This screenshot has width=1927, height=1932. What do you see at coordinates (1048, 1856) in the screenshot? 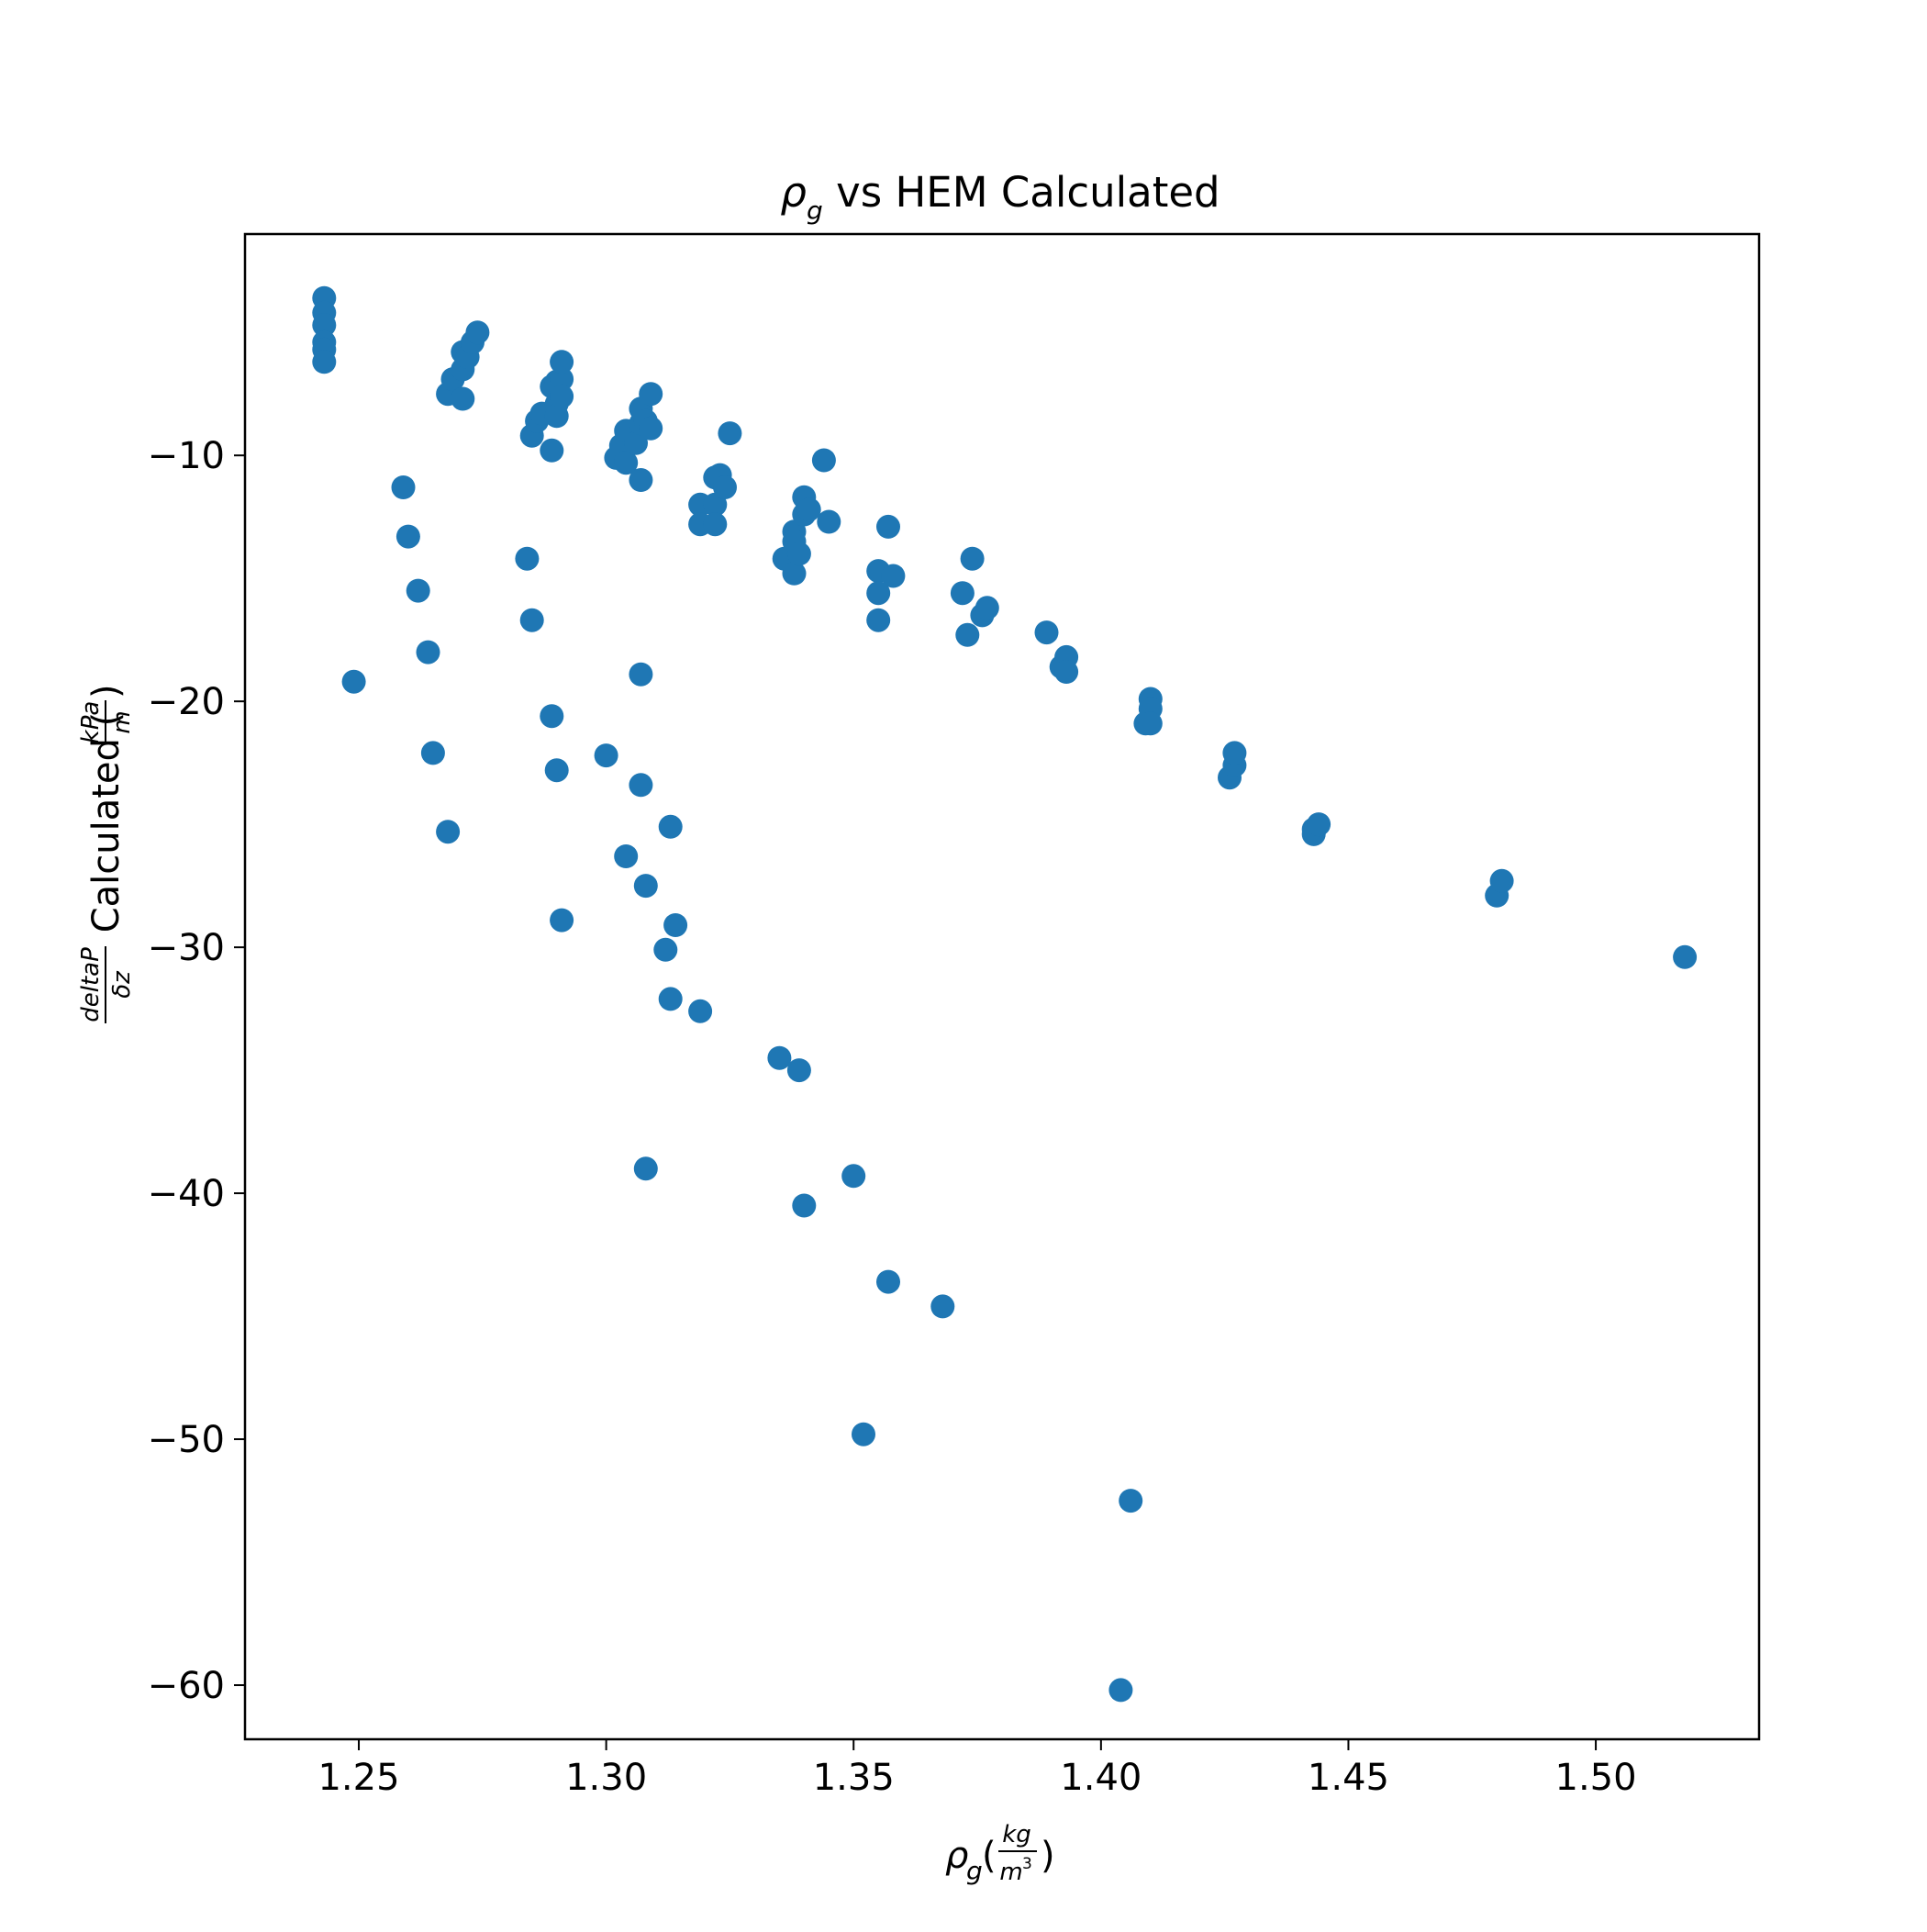
I see `xlabel-close-paren: )` at bounding box center [1048, 1856].